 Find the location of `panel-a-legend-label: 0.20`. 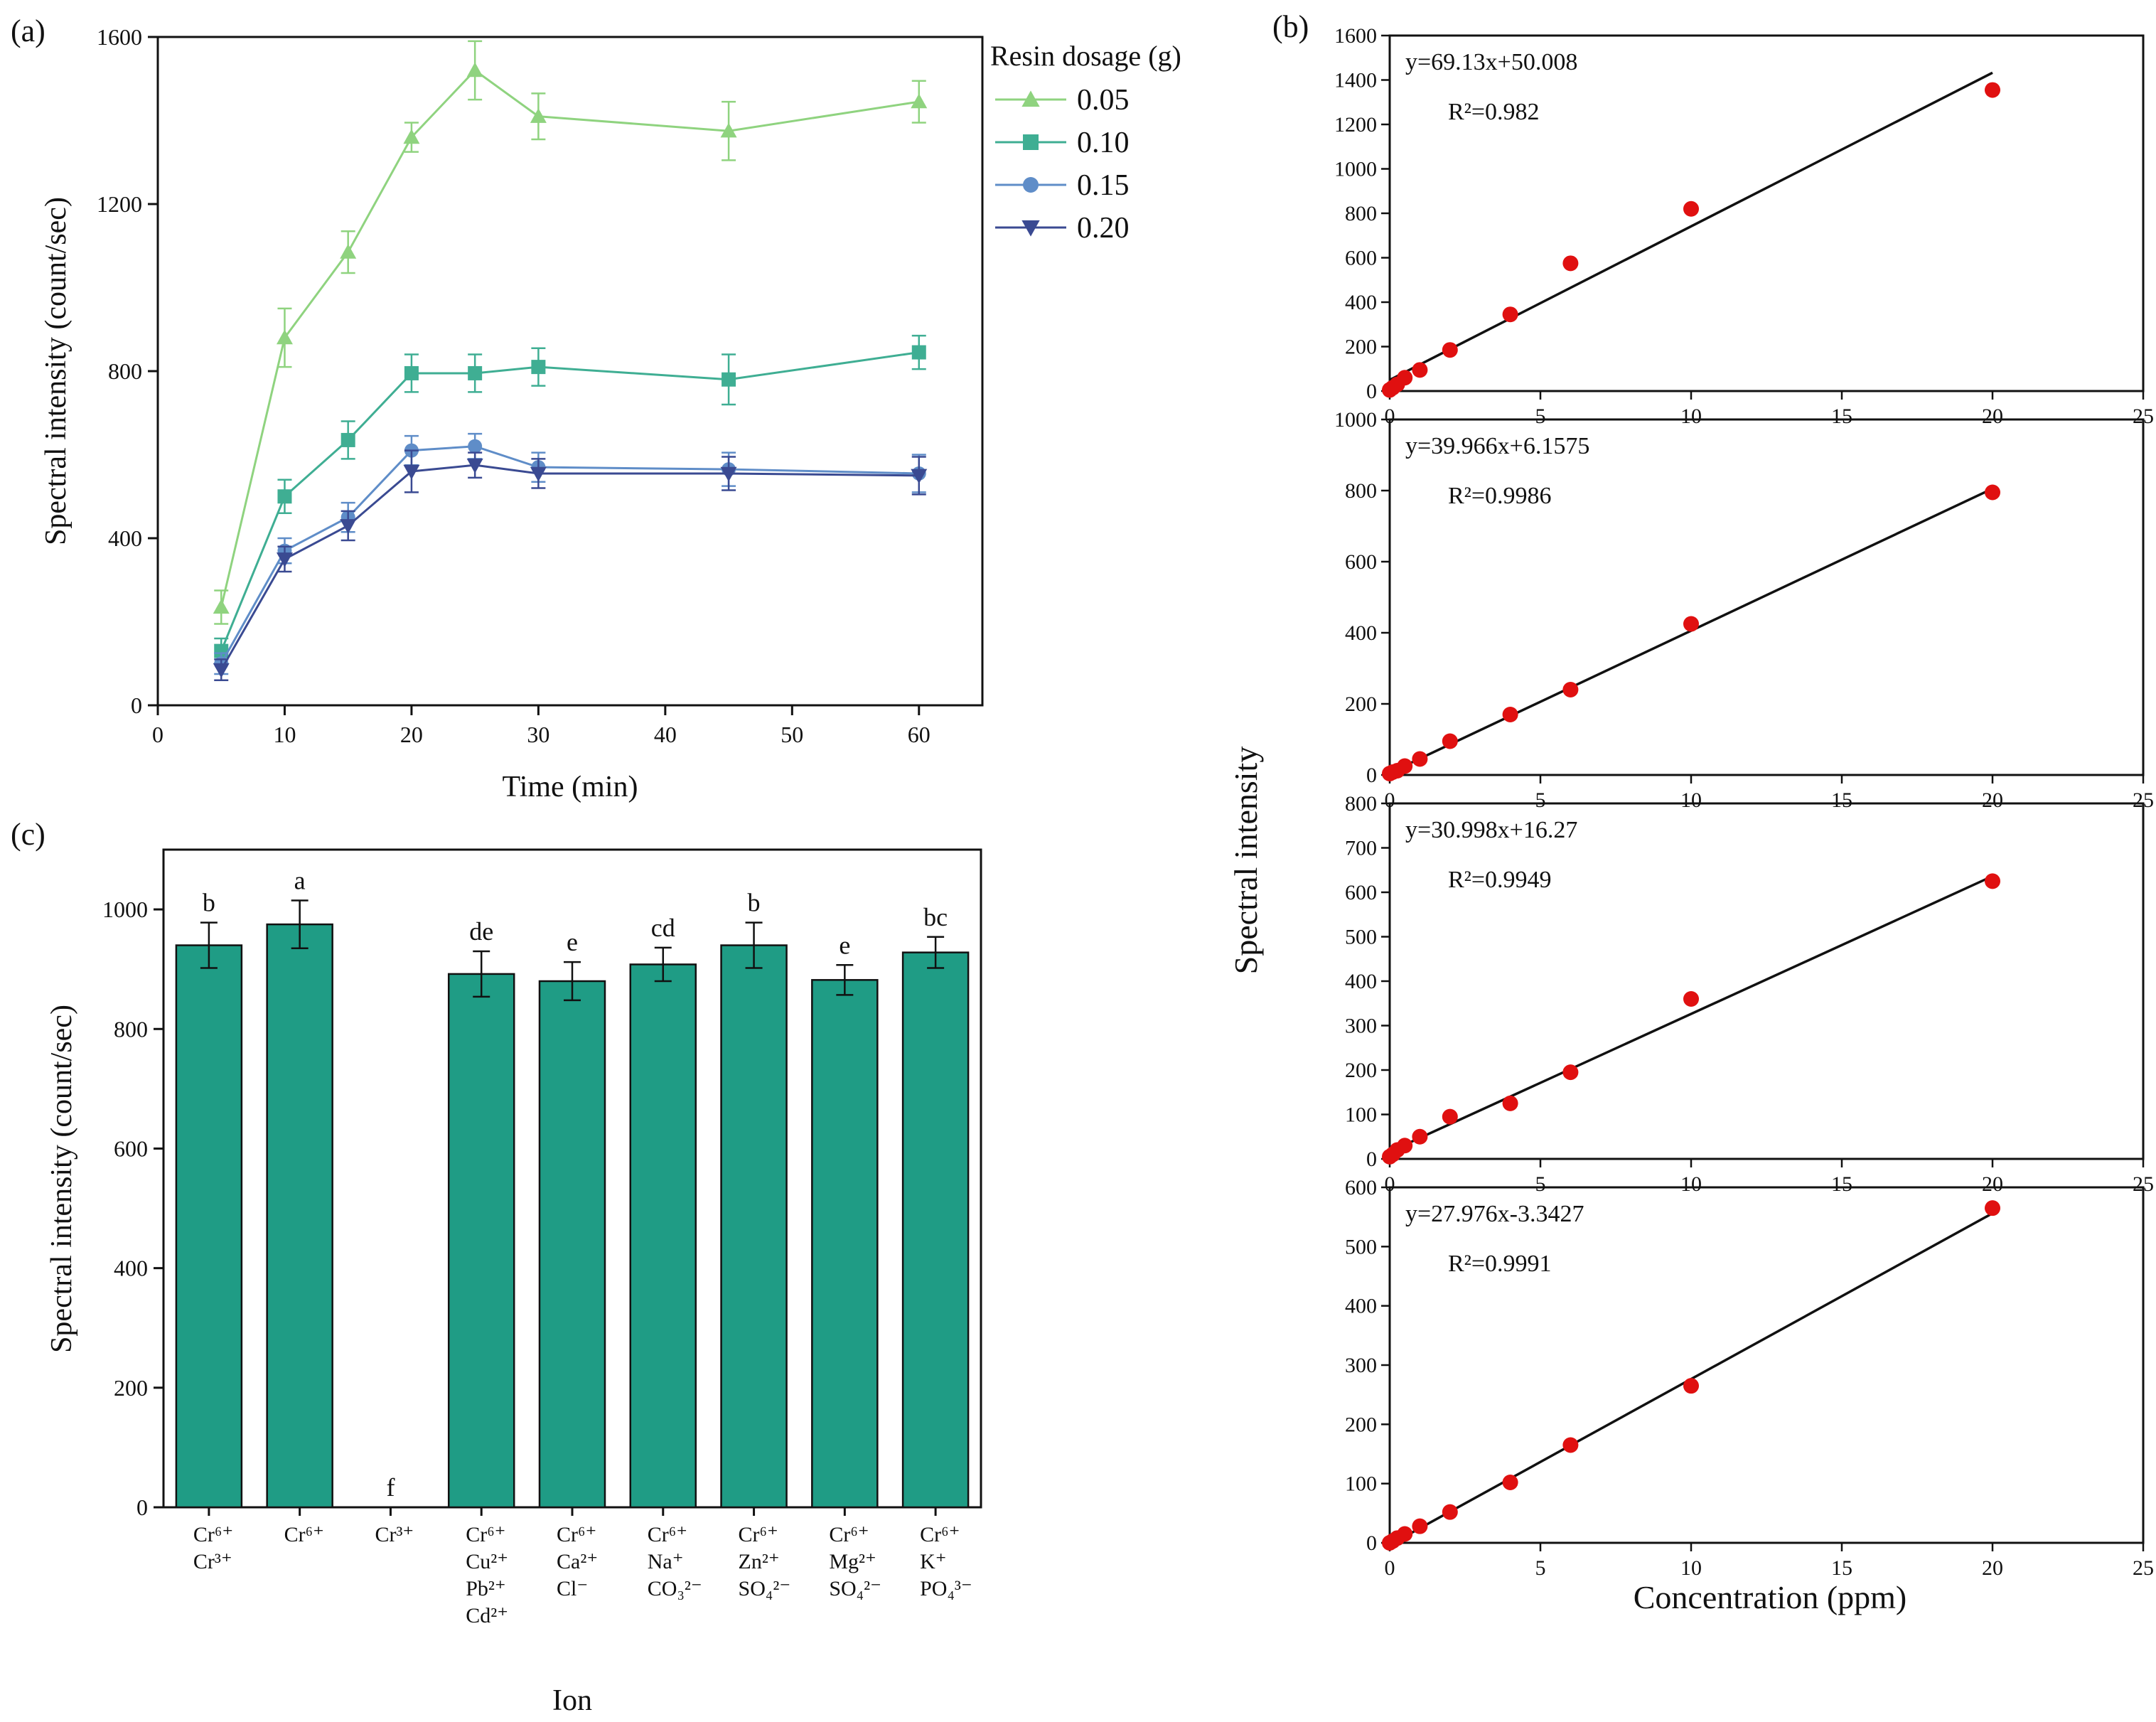

panel-a-legend-label: 0.20 is located at coordinates (1103, 228).